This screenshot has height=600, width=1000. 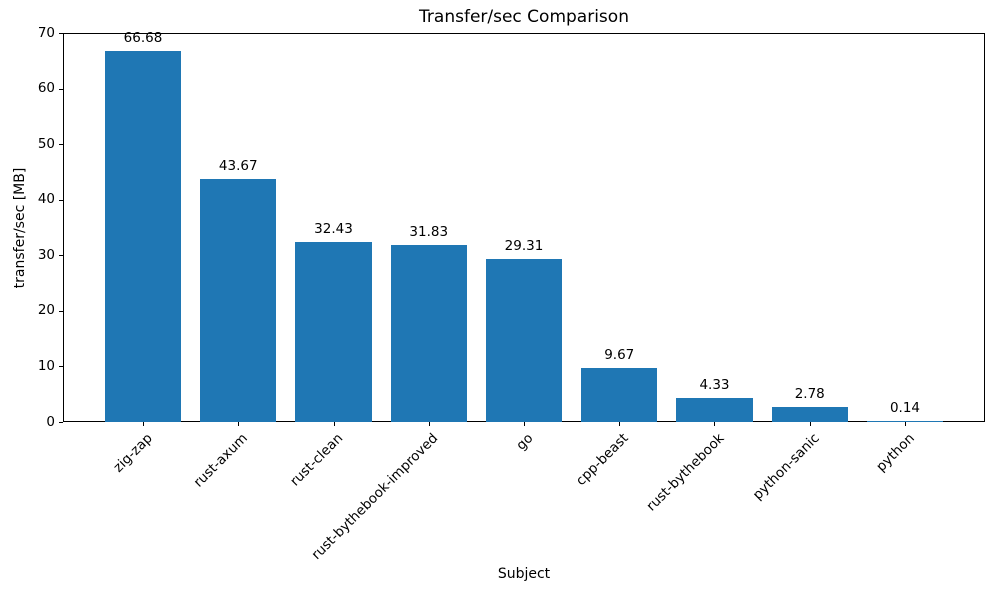 What do you see at coordinates (46, 310) in the screenshot?
I see `y-tick-label: 20` at bounding box center [46, 310].